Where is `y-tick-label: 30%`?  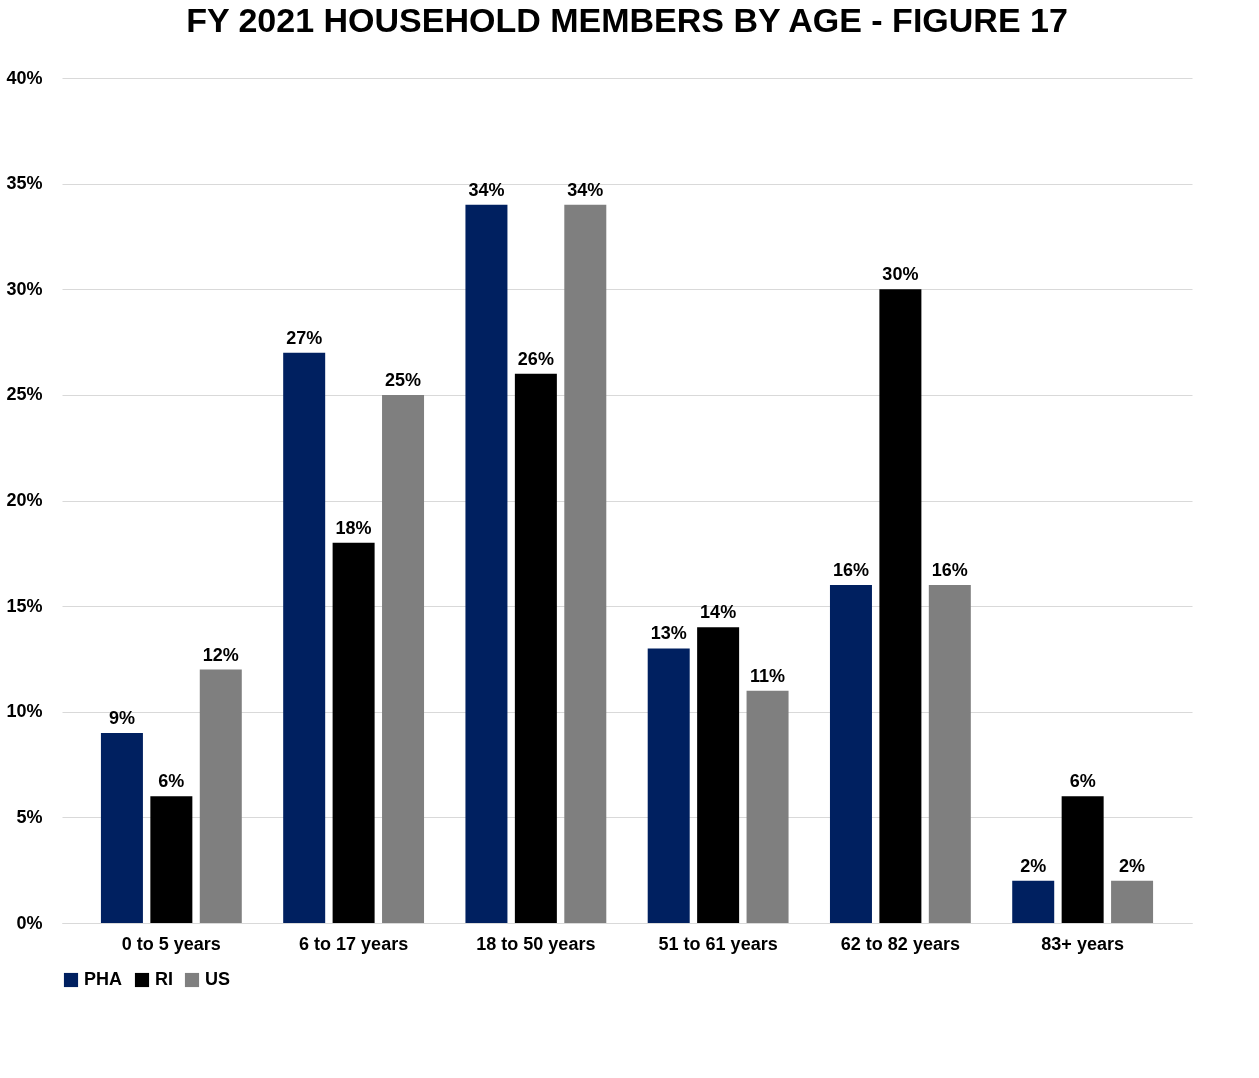
y-tick-label: 30% is located at coordinates (24, 288).